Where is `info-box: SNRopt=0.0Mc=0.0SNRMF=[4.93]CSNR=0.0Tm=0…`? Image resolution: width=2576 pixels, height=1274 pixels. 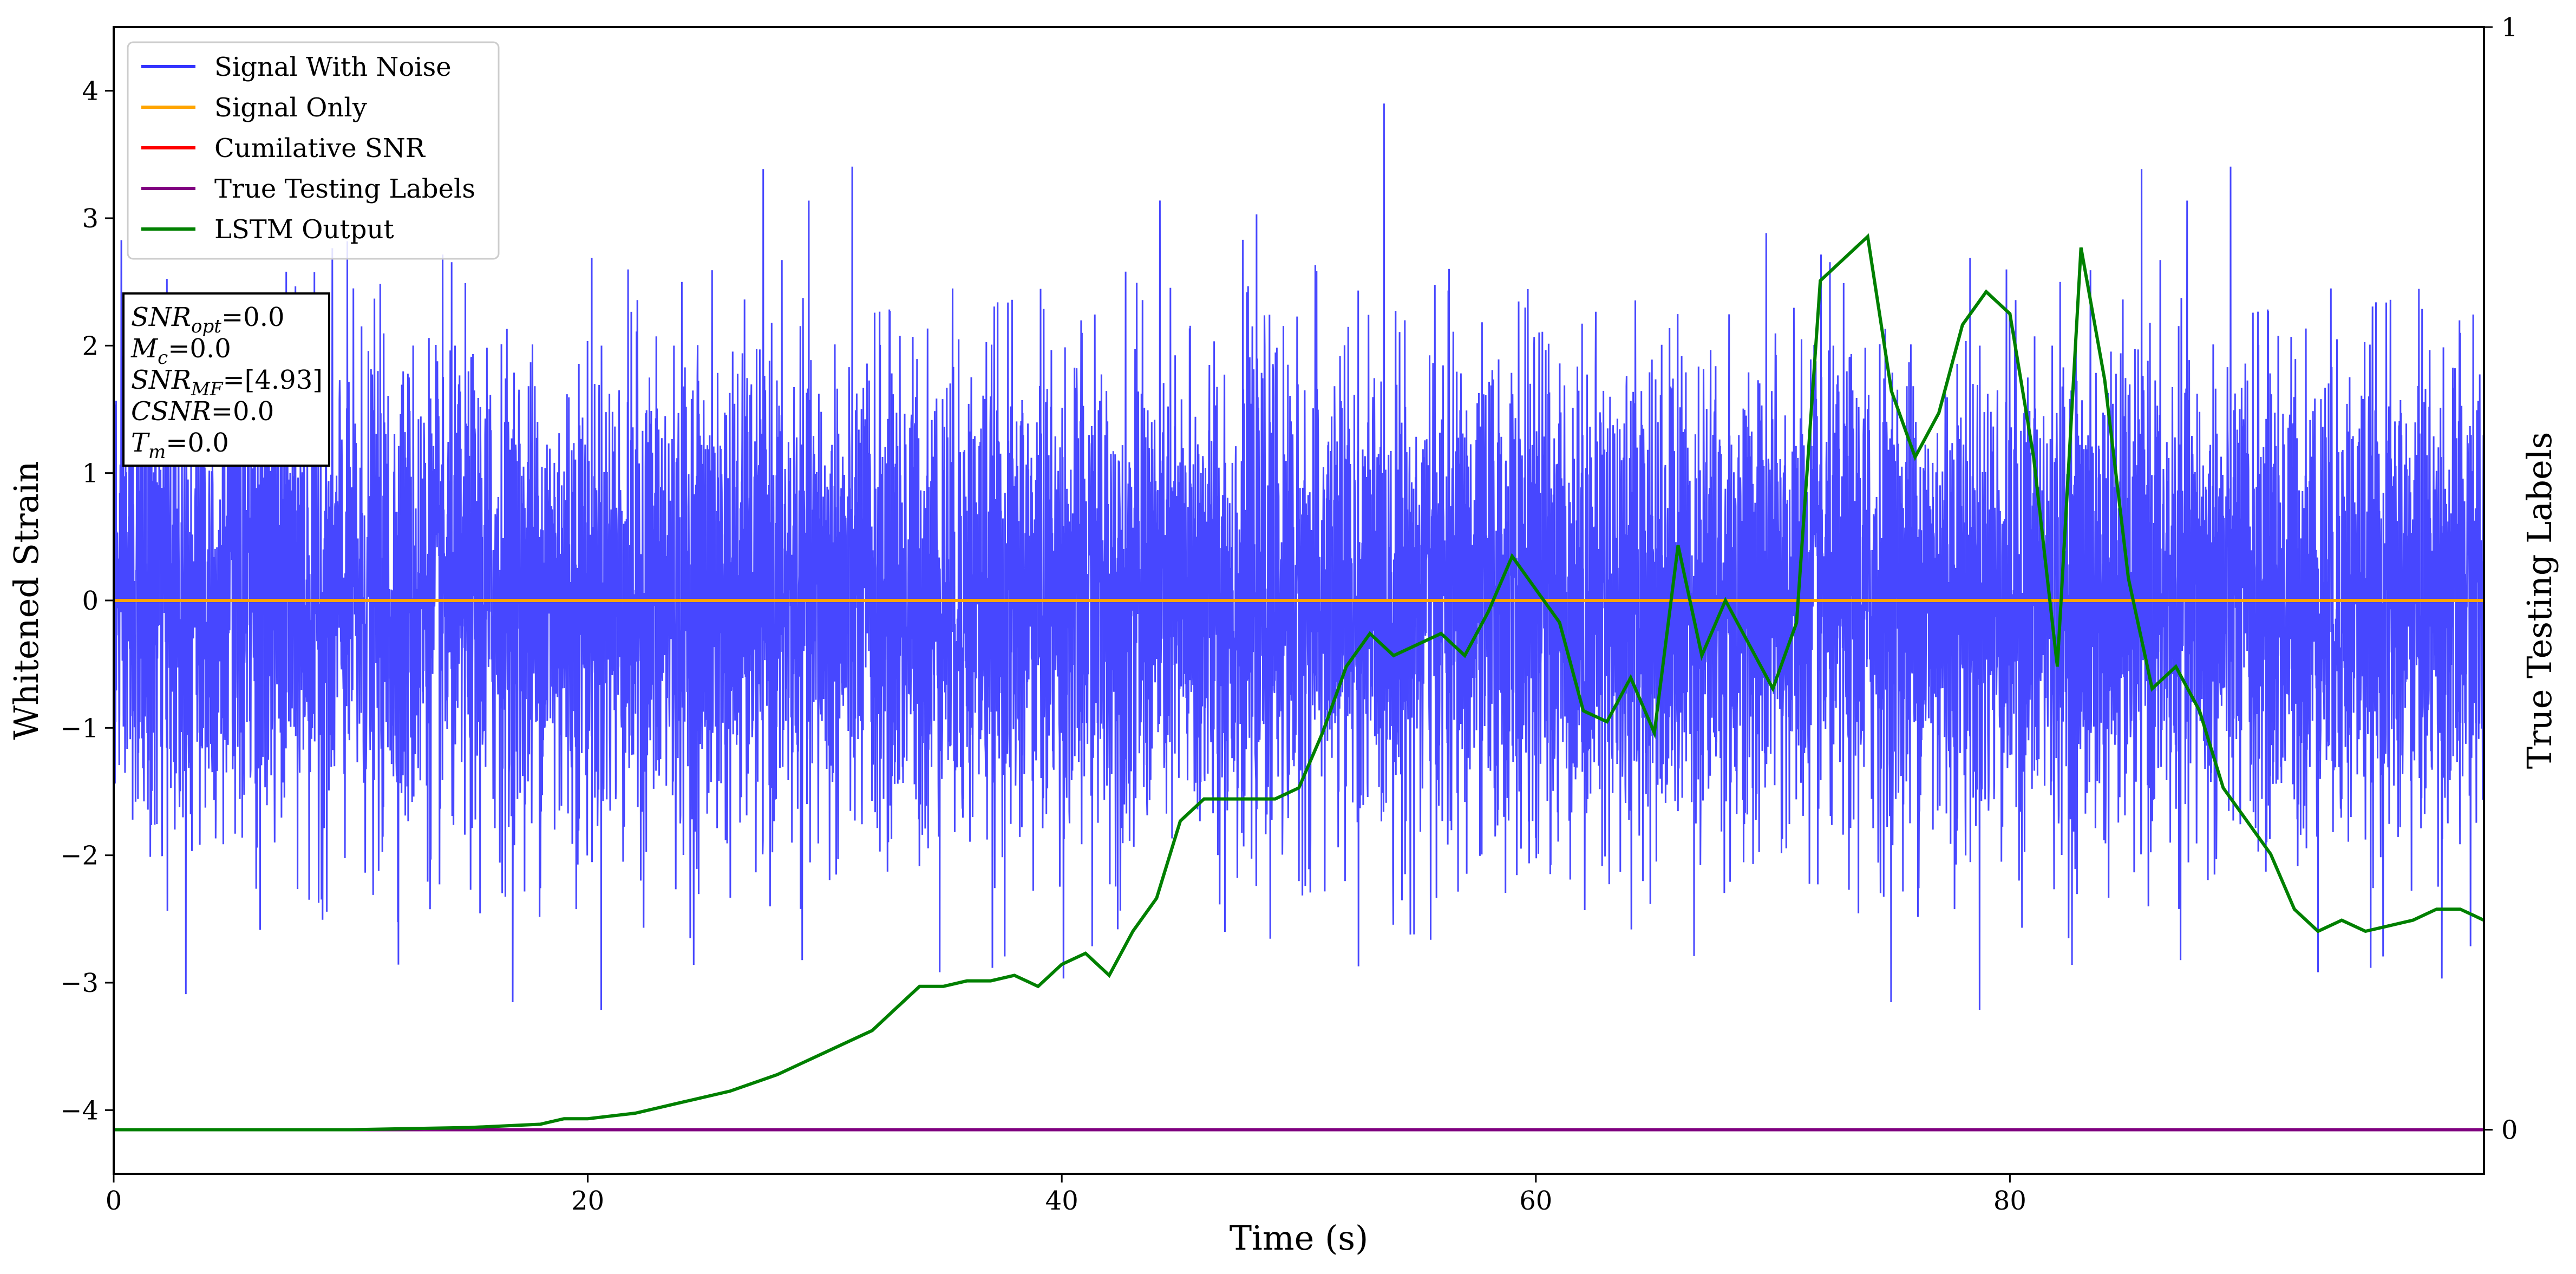
info-box: SNRopt=0.0Mc=0.0SNRMF=[4.93]CSNR=0.0Tm=0… is located at coordinates (226, 379).